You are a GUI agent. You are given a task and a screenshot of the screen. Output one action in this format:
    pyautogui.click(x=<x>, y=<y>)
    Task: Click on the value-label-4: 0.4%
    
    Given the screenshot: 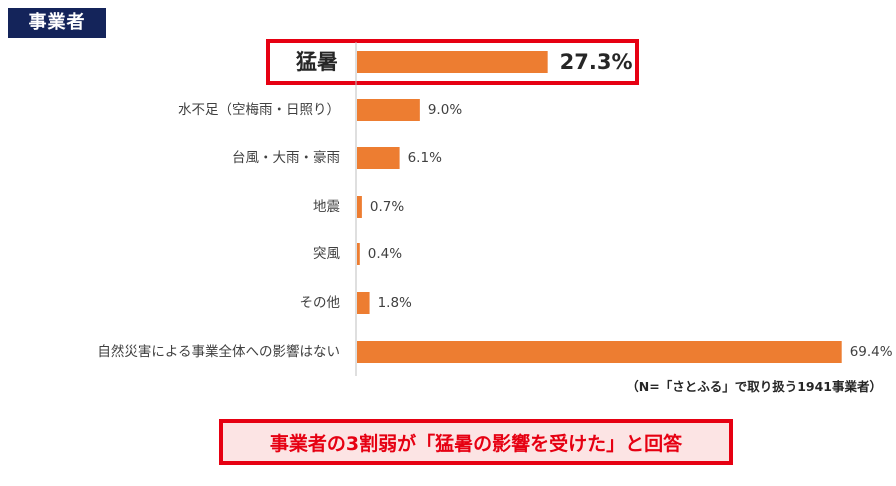 What is the action you would take?
    pyautogui.click(x=385, y=254)
    